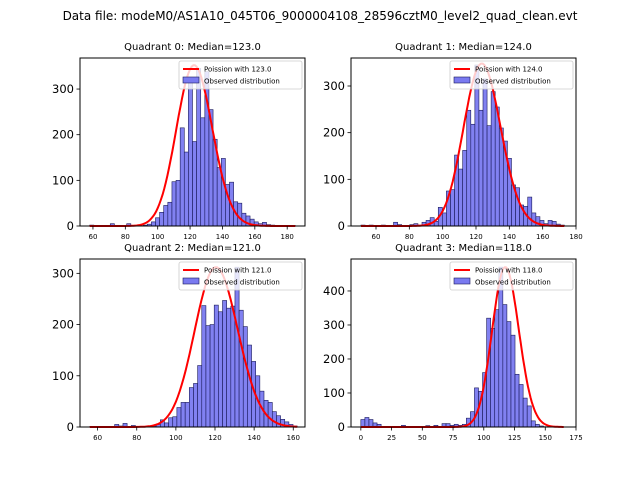 The height and width of the screenshot is (480, 640). What do you see at coordinates (575, 438) in the screenshot?
I see `x-tick-label: 175` at bounding box center [575, 438].